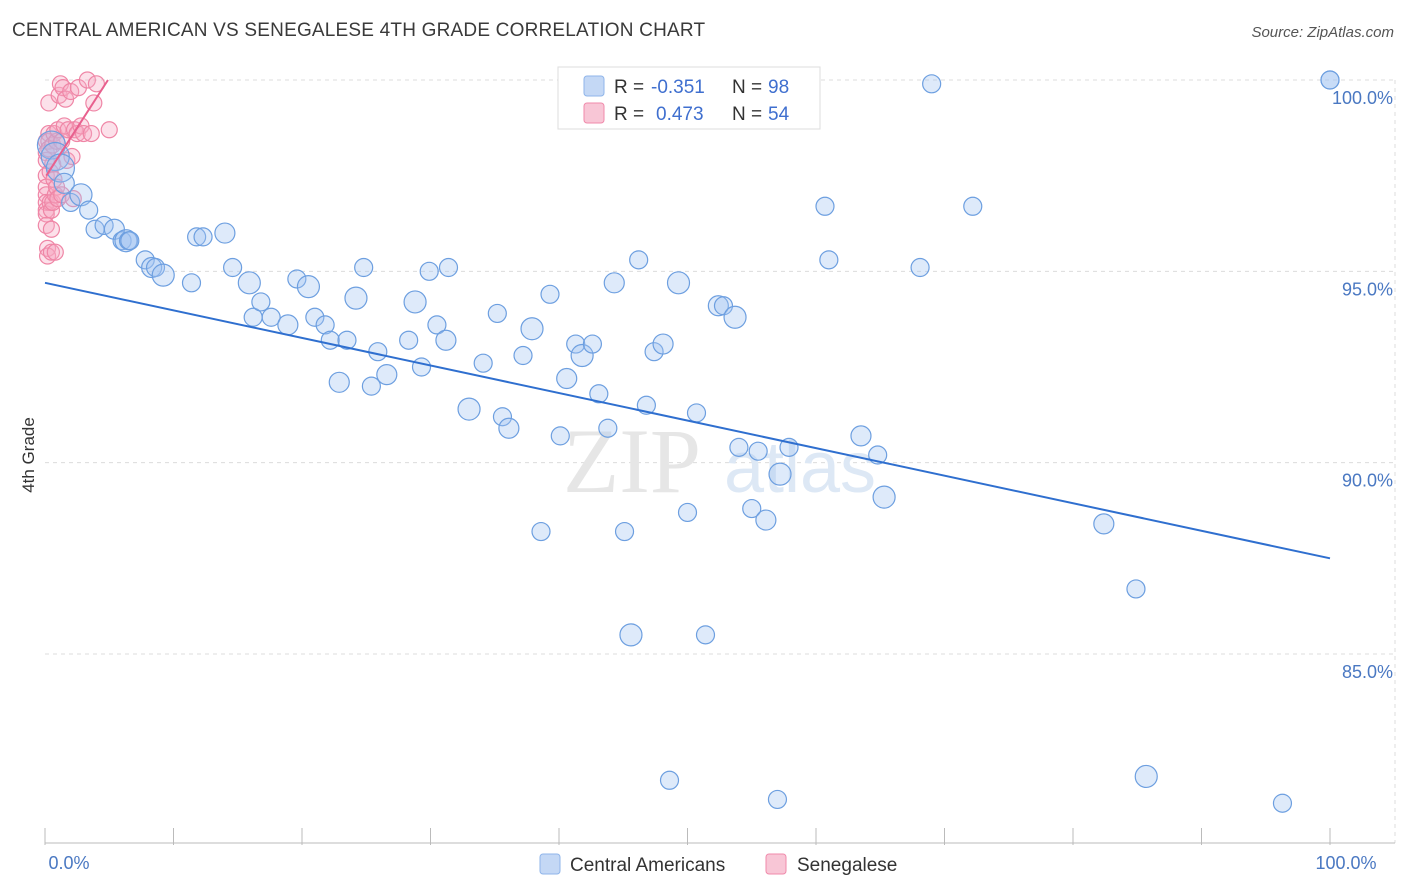  What do you see at coordinates (28, 455) in the screenshot?
I see `y-axis-title: 4th Grade` at bounding box center [28, 455].